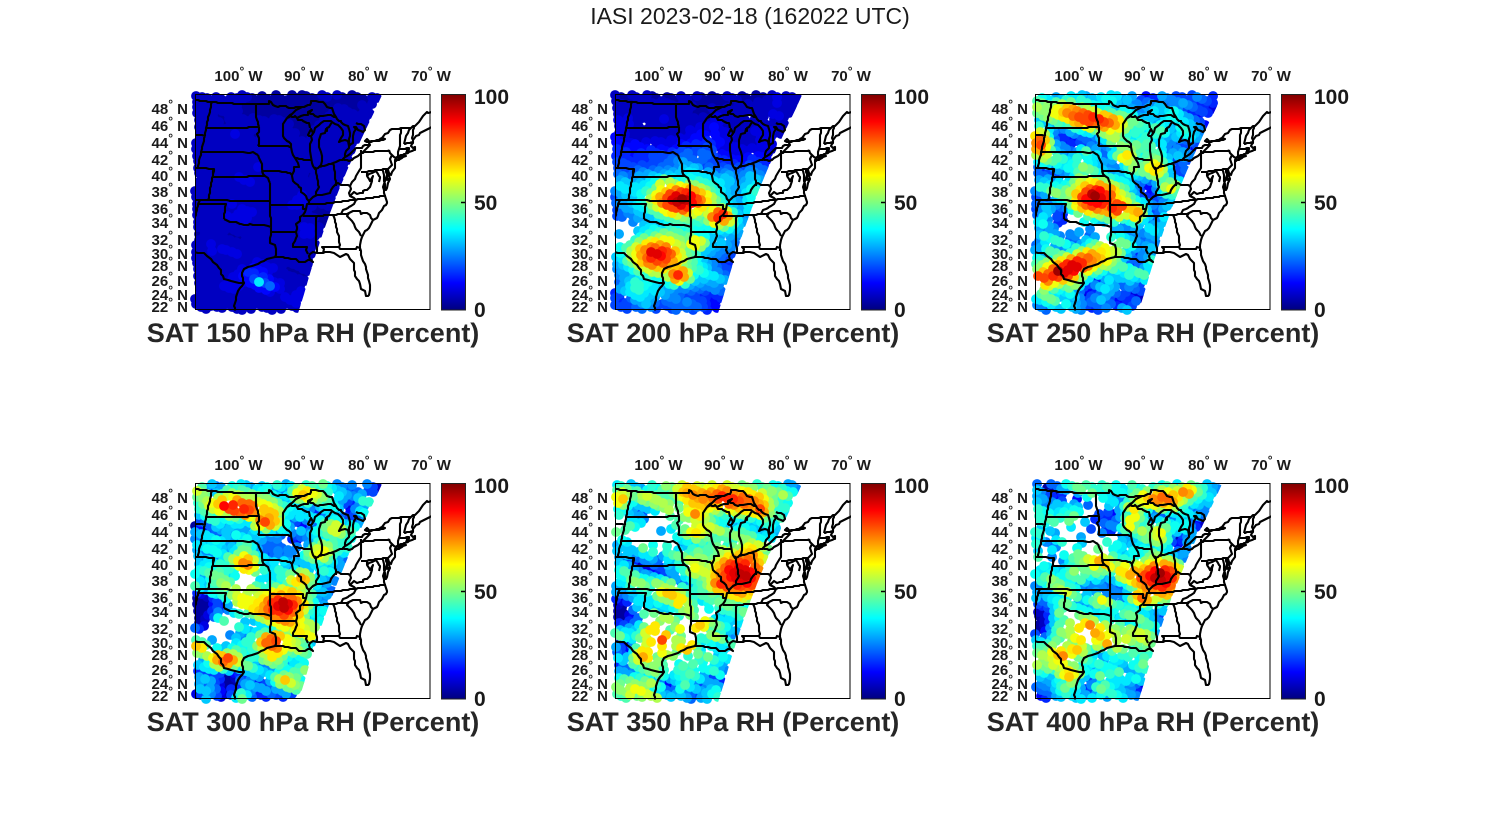 This screenshot has height=830, width=1500. Describe the element at coordinates (313, 333) in the screenshot. I see `svg-text: SAT 150 hPa RH (Percent)` at that location.